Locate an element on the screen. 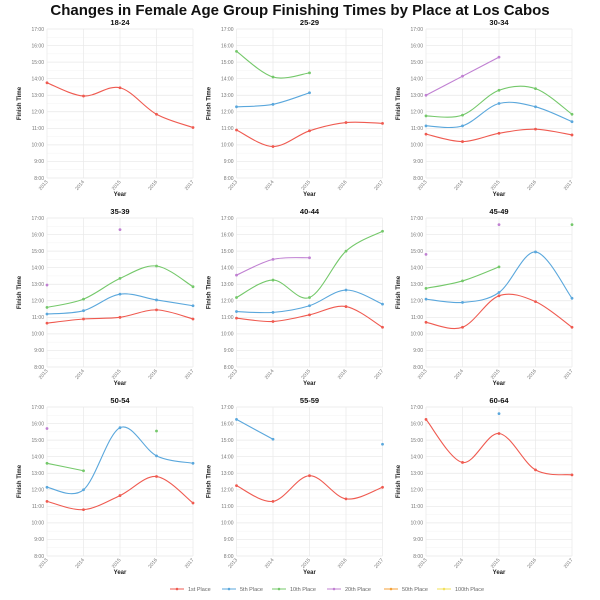 The width and height of the screenshot is (600, 600). y-tick-label: 11:00 is located at coordinates (227, 318).